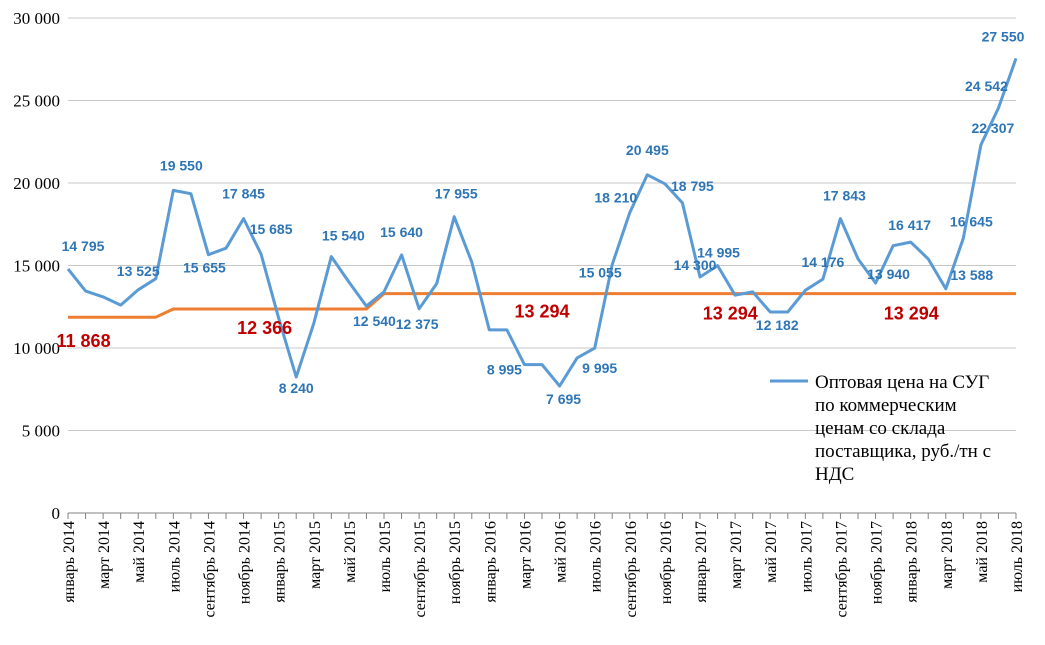 Image resolution: width=1045 pixels, height=645 pixels. Describe the element at coordinates (56, 513) in the screenshot. I see `y-tick-label: 0` at that location.